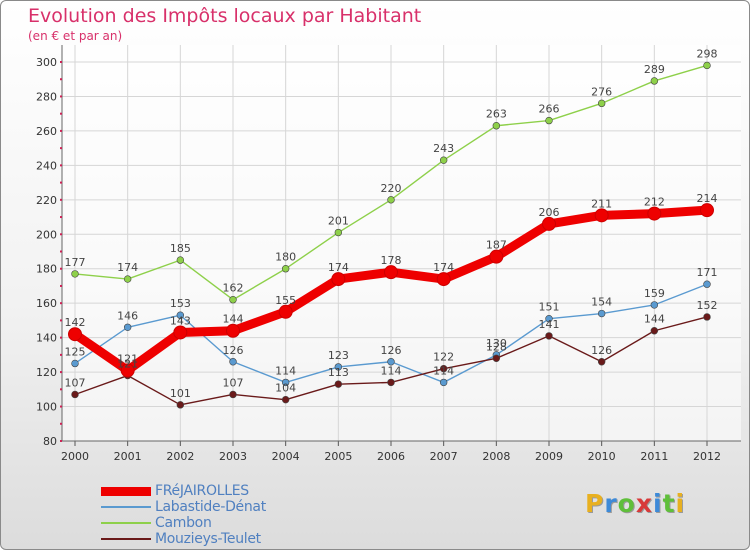  Describe the element at coordinates (391, 260) in the screenshot. I see `data-label: 178` at that location.